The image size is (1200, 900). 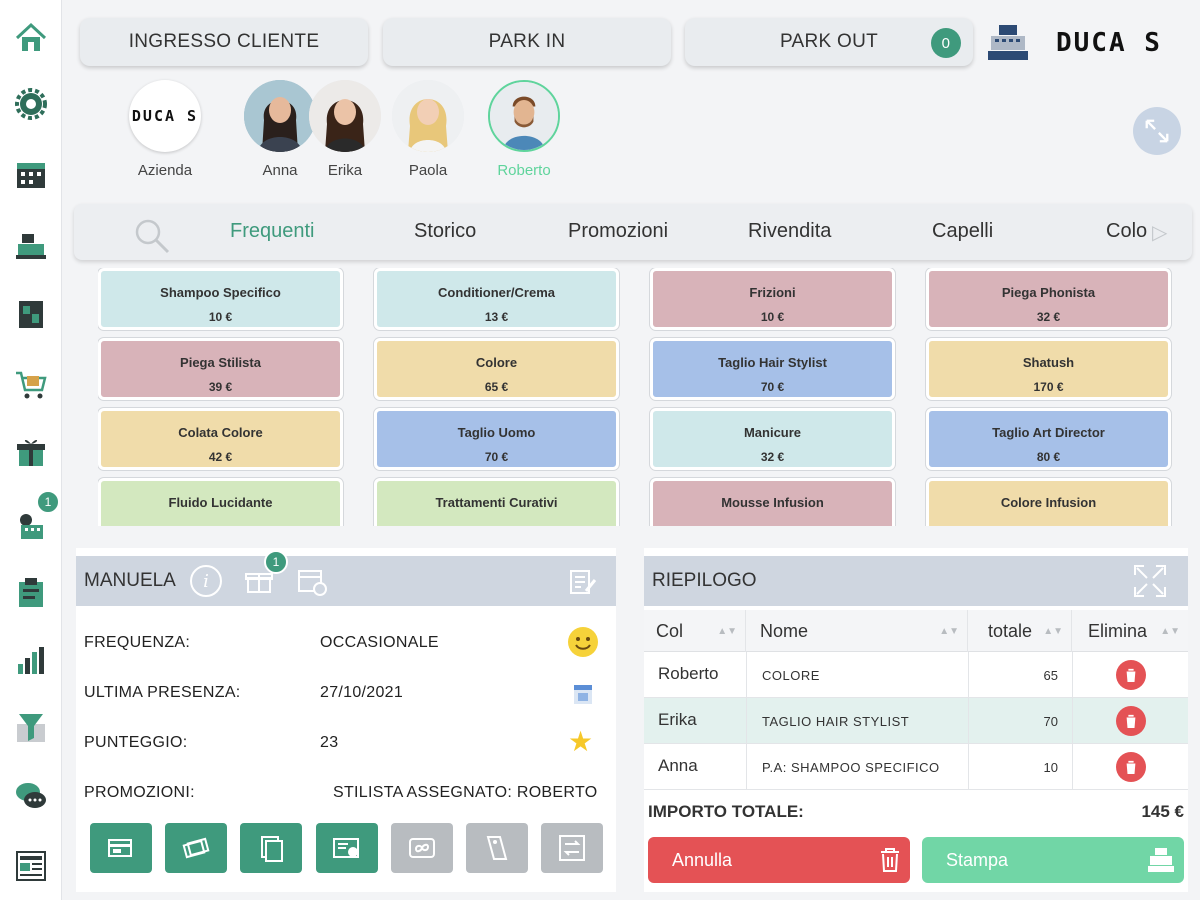 I want to click on gift-icon, so click(x=31, y=452).